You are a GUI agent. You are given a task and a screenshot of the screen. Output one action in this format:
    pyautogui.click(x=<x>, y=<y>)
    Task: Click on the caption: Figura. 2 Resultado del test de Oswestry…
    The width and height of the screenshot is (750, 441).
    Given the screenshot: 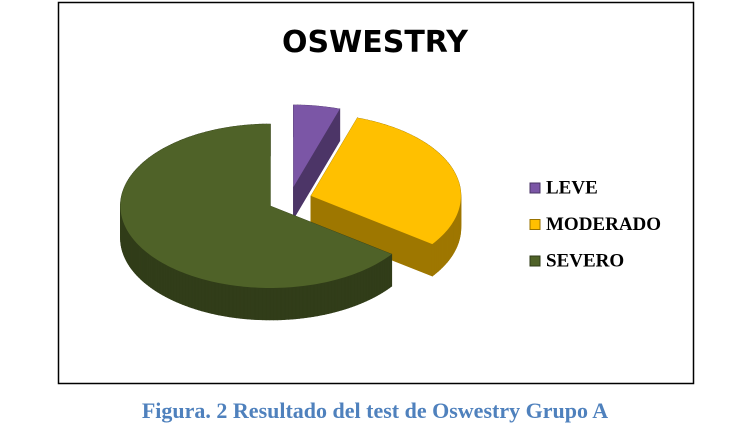 What is the action you would take?
    pyautogui.click(x=375, y=410)
    